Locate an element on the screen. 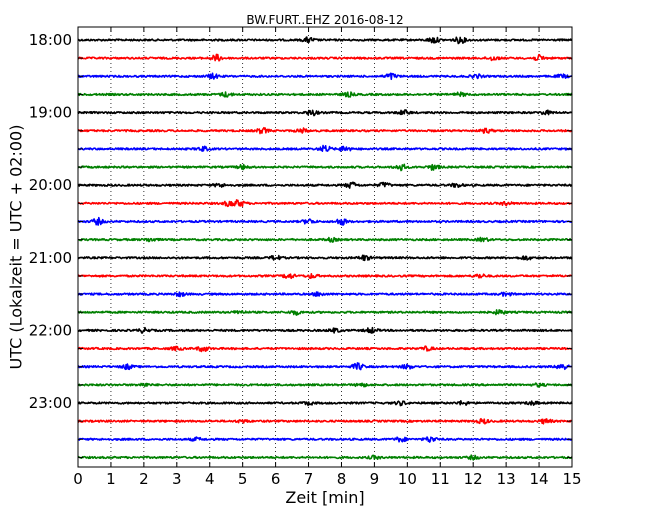 Image resolution: width=650 pixels, height=520 pixels. y-tick-label: 22:00 is located at coordinates (50, 330).